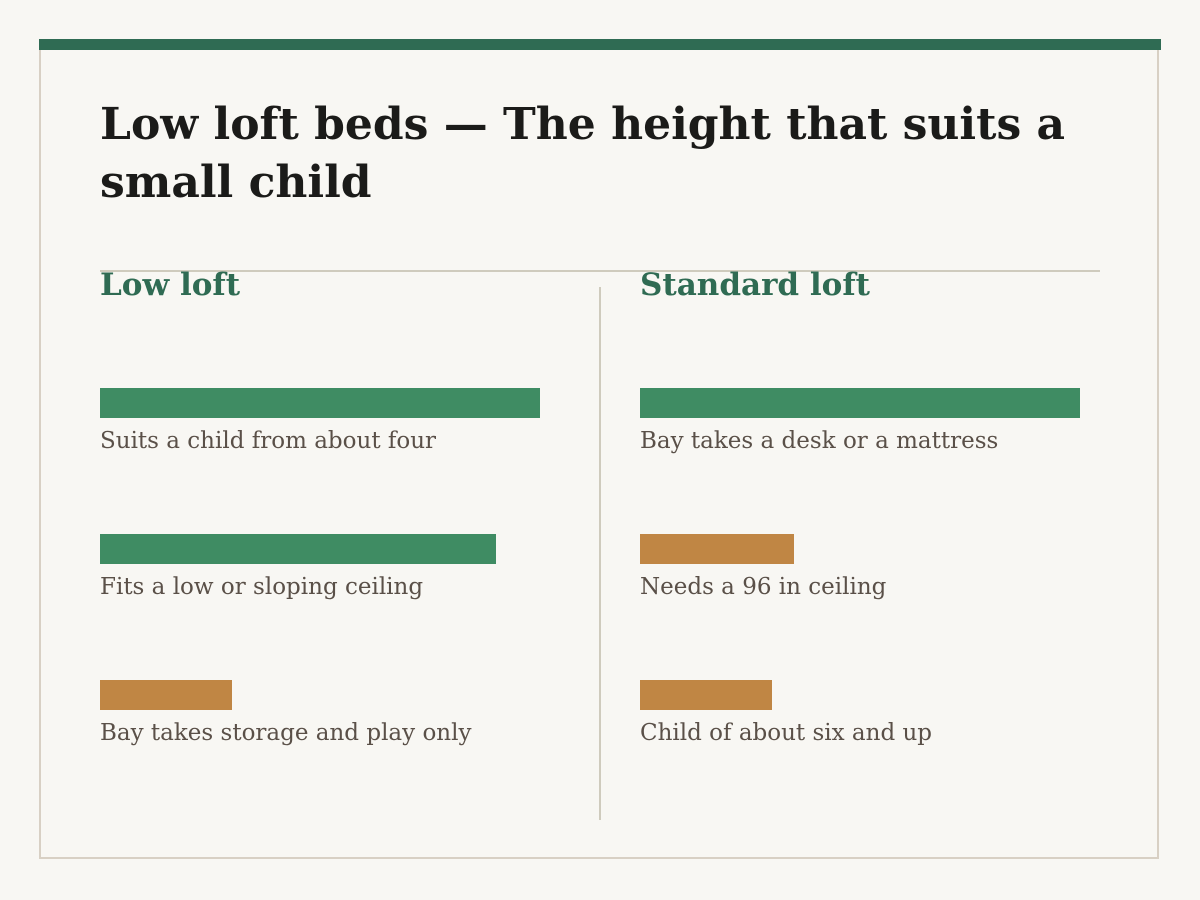  What do you see at coordinates (262, 587) in the screenshot?
I see `item-label-low-loft-2: Fits a low or sloping ceiling` at bounding box center [262, 587].